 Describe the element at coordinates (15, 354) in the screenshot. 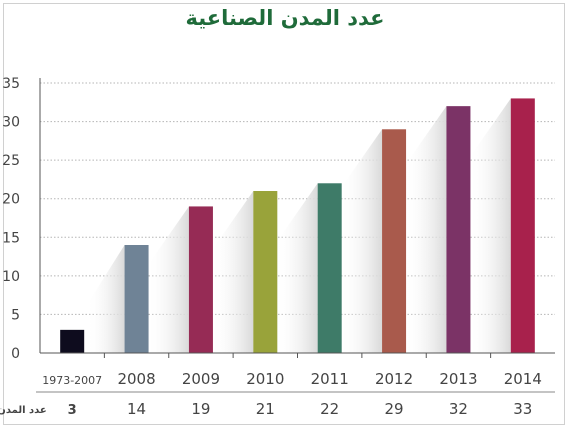

I see `y-tick-label: 0` at that location.